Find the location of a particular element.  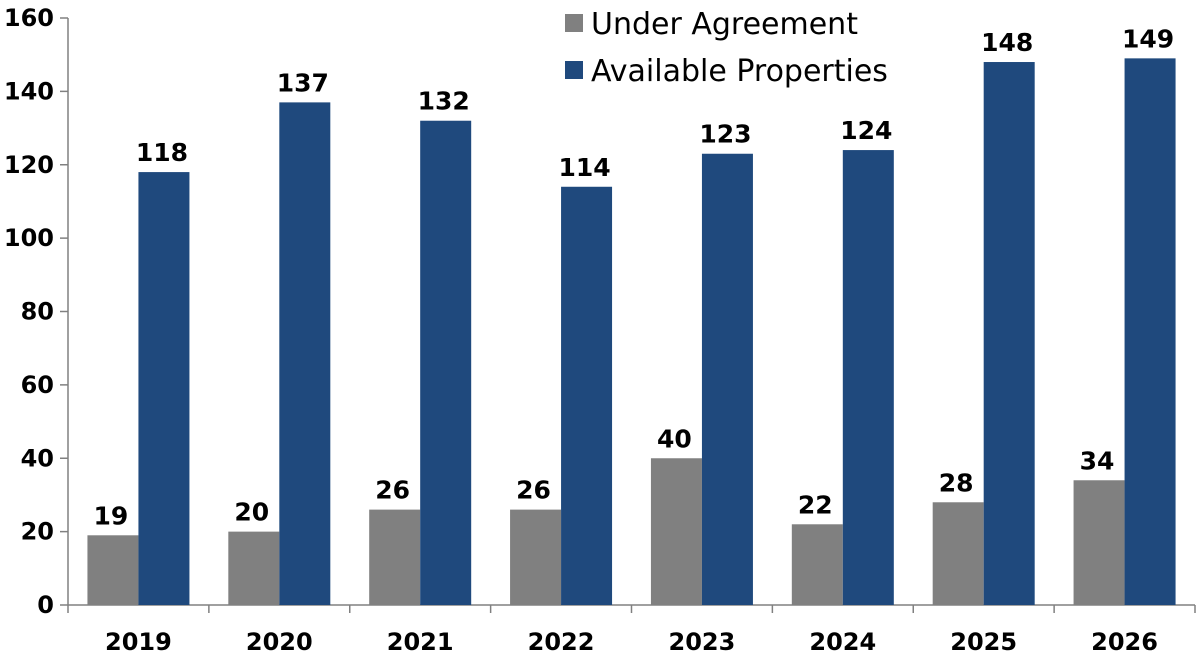

bar-under-agreement-2020 is located at coordinates (254, 568).